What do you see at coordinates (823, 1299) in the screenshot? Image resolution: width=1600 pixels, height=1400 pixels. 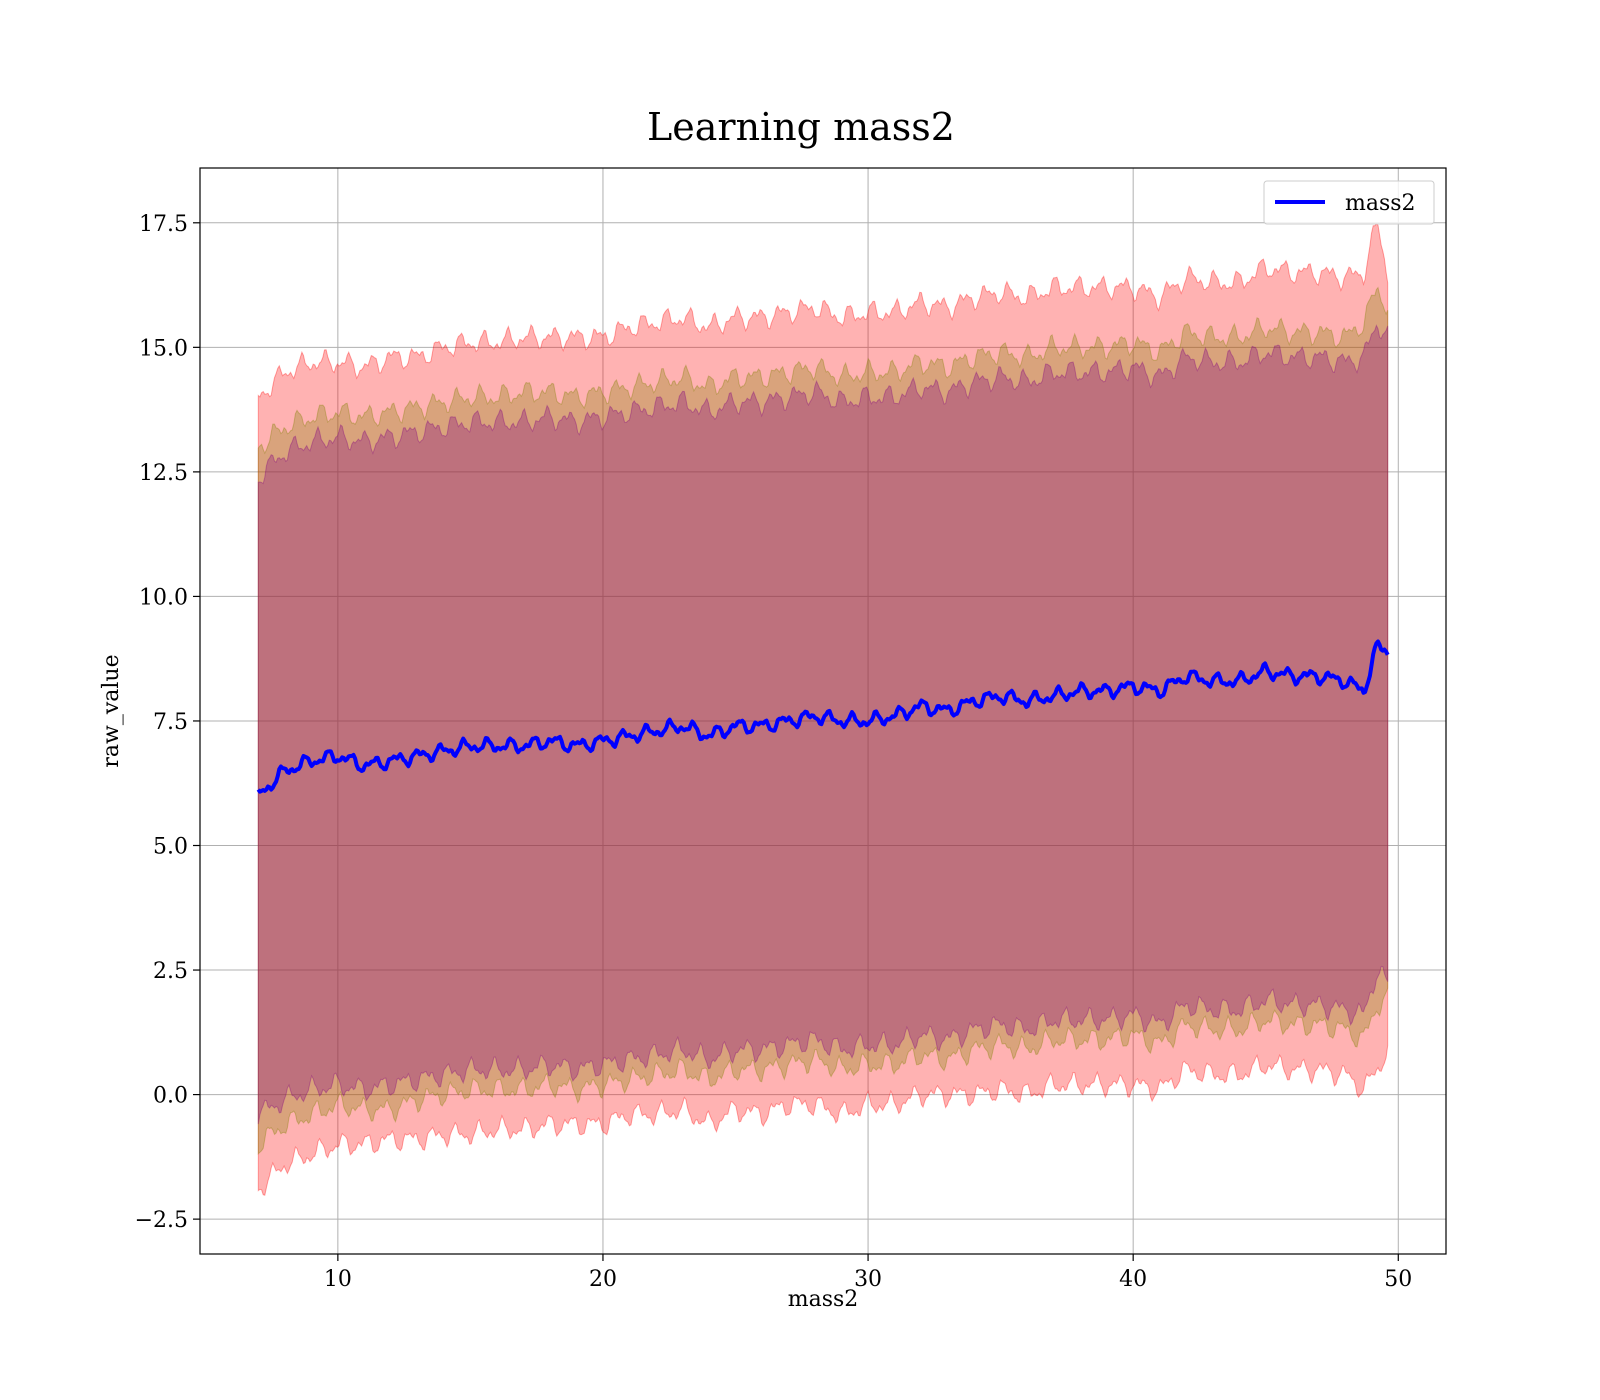 I see `x-axis-label: mass2` at bounding box center [823, 1299].